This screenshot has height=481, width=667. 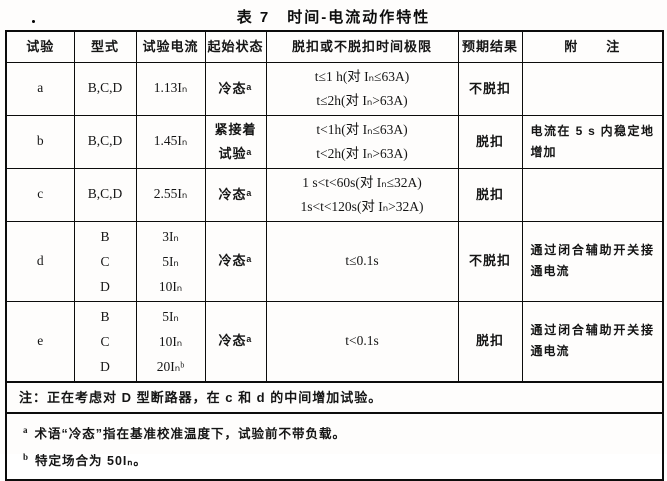 I want to click on table-footnote-row: a 术语“冷态”指在基准校准温度下，试验前不带负载。 b 特定场合为 50Iₙ。, so click(x=334, y=446).